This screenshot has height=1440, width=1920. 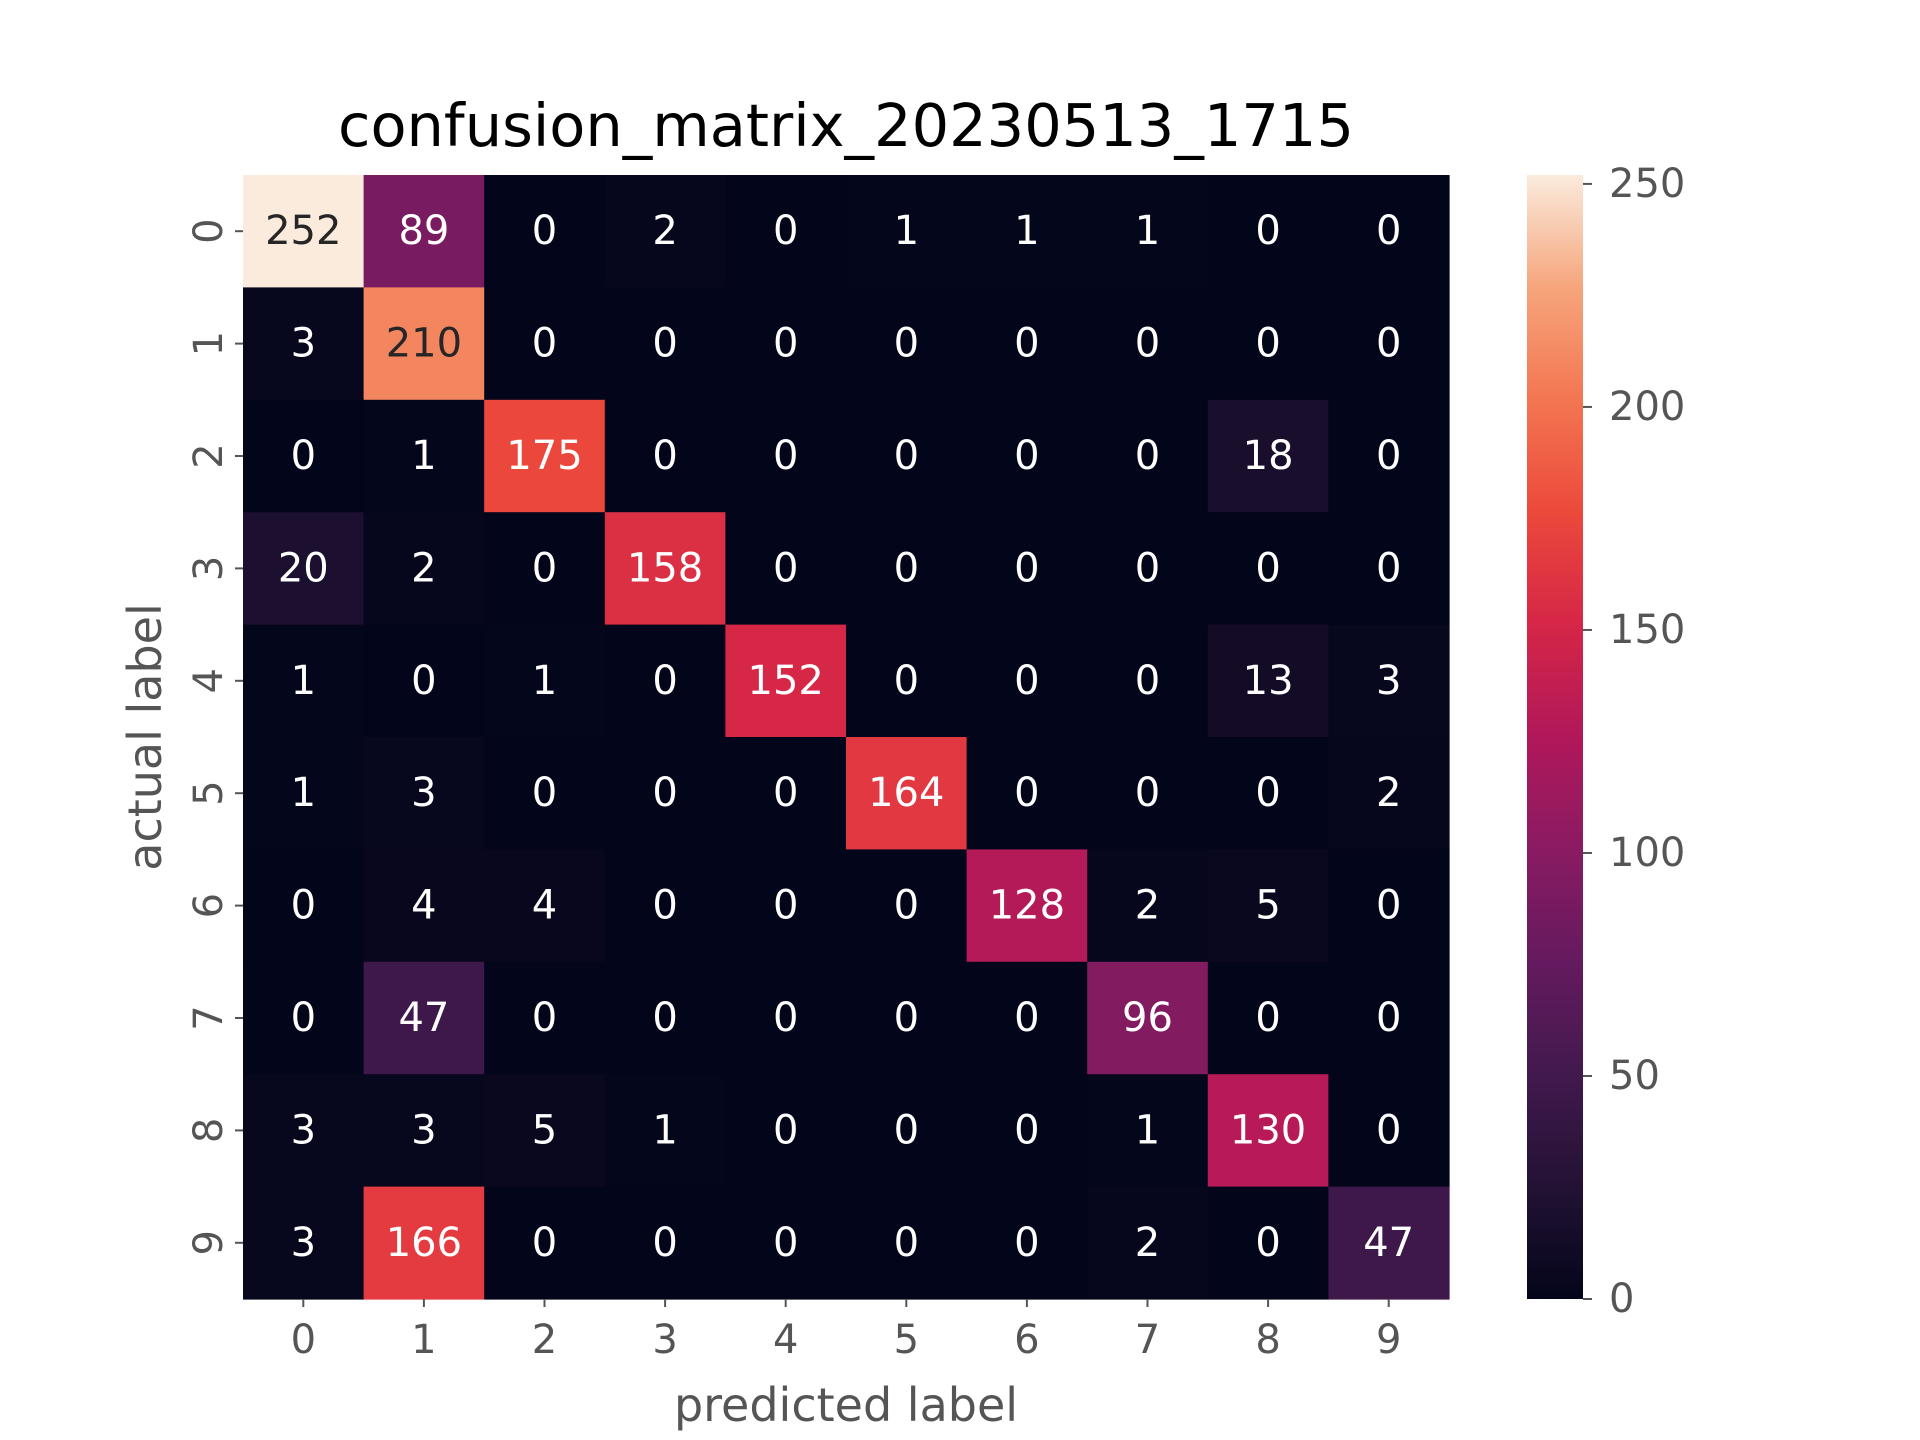 What do you see at coordinates (664, 231) in the screenshot?
I see `cell-value-label-r0-c3: 2` at bounding box center [664, 231].